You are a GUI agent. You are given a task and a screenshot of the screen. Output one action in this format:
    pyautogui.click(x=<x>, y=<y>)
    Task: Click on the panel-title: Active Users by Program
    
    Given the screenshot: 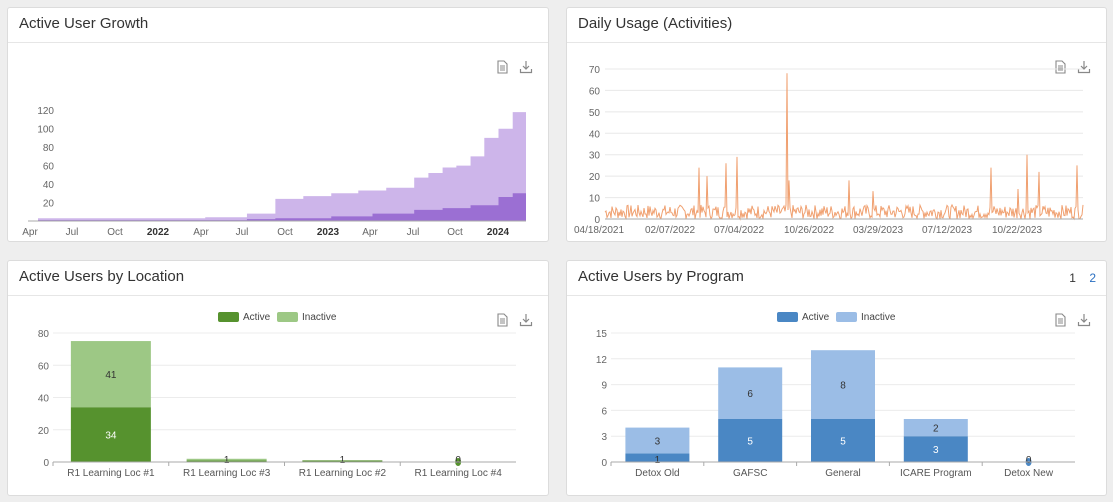 What is the action you would take?
    pyautogui.click(x=661, y=276)
    